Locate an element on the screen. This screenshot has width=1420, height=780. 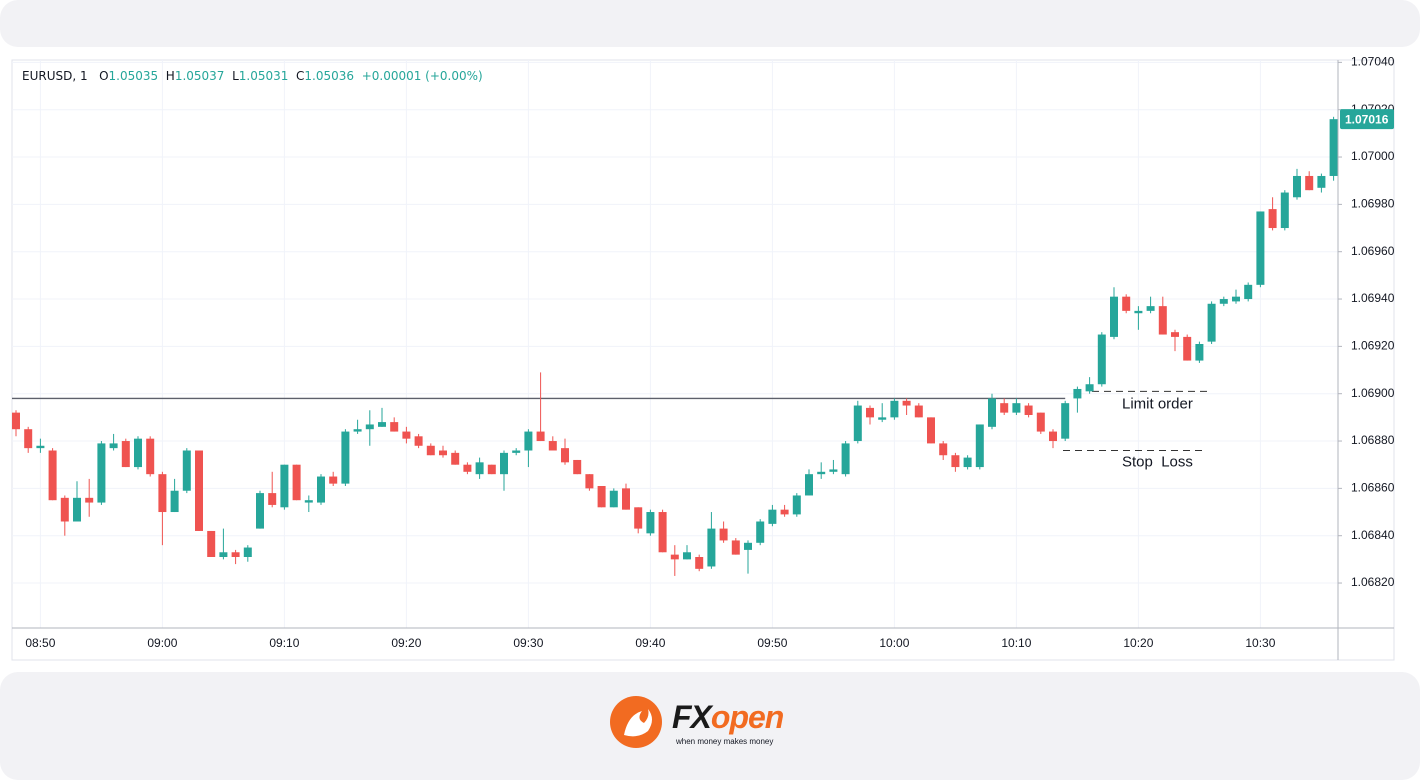
ohlc-value: 1.05037 is located at coordinates (199, 76).